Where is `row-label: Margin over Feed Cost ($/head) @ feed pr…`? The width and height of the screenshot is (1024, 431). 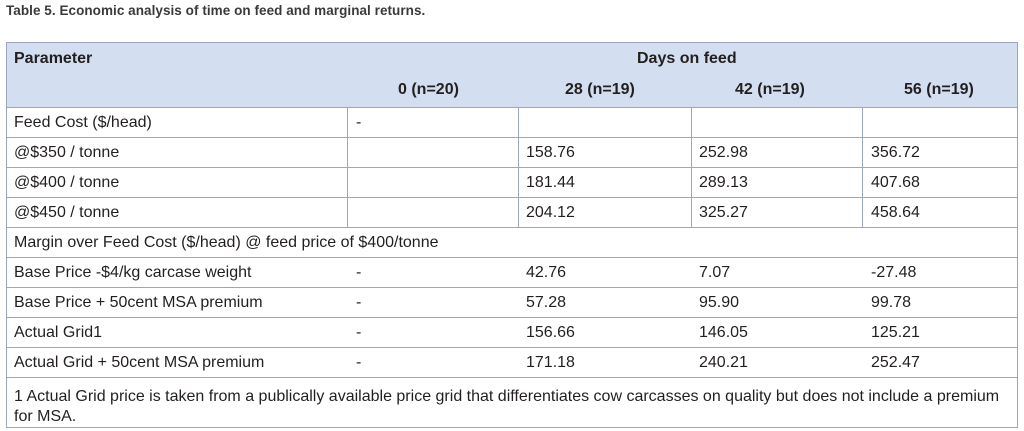
row-label: Margin over Feed Cost ($/head) @ feed pr… is located at coordinates (226, 242).